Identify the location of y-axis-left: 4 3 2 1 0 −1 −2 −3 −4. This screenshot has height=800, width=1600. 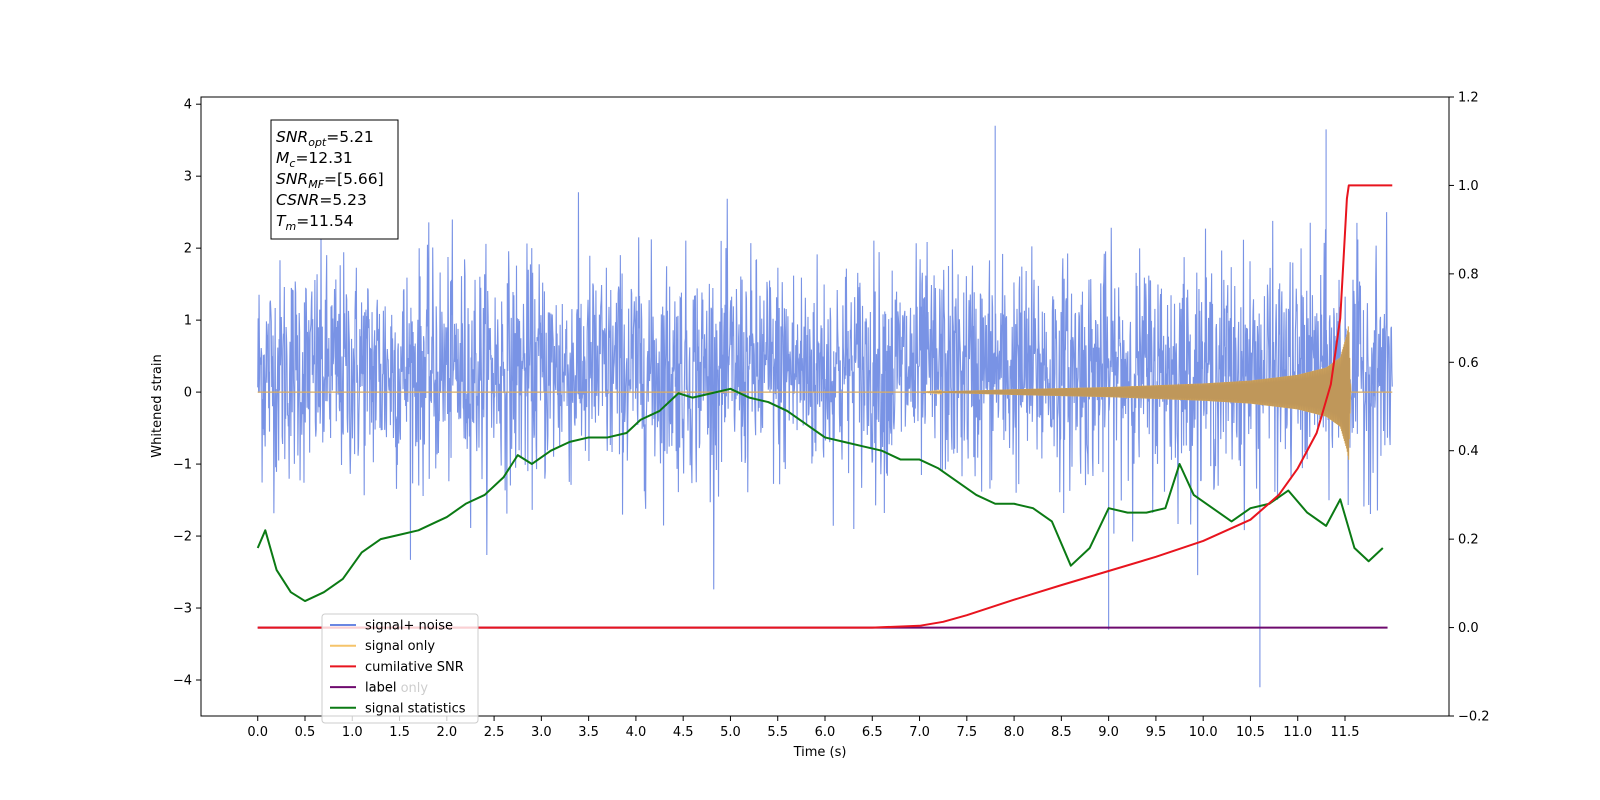
(187, 393).